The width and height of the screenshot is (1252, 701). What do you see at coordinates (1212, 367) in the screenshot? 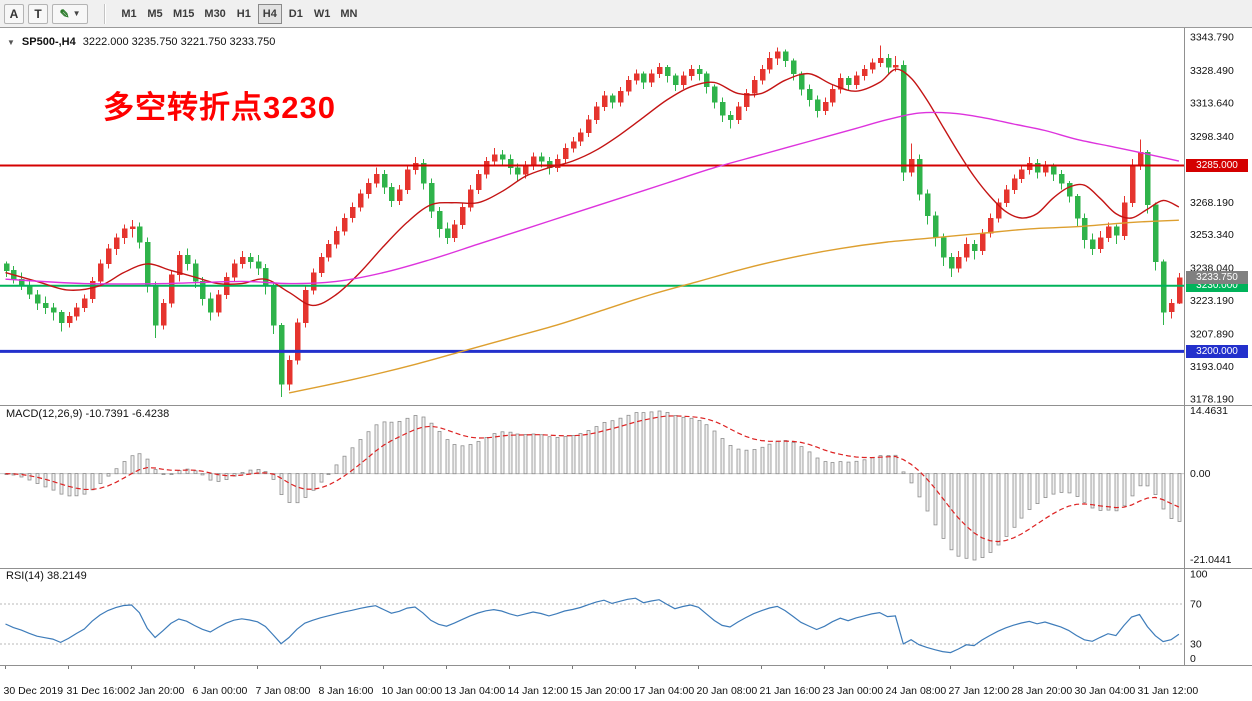
I see `svg-text: 3193.040` at bounding box center [1212, 367].